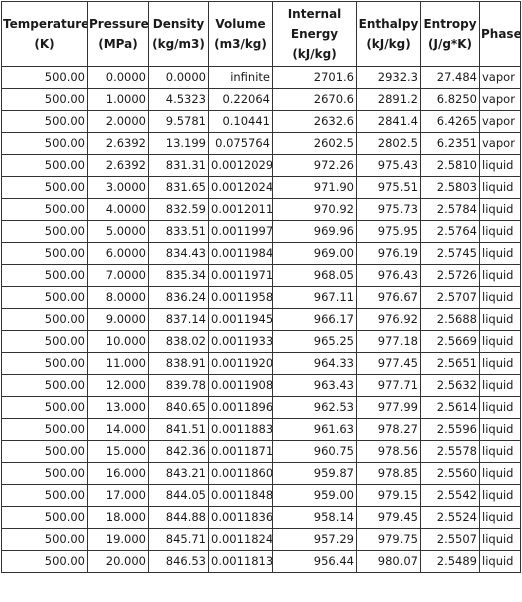  I want to click on column-header-entropy-line: (J/g*K), so click(450, 44).